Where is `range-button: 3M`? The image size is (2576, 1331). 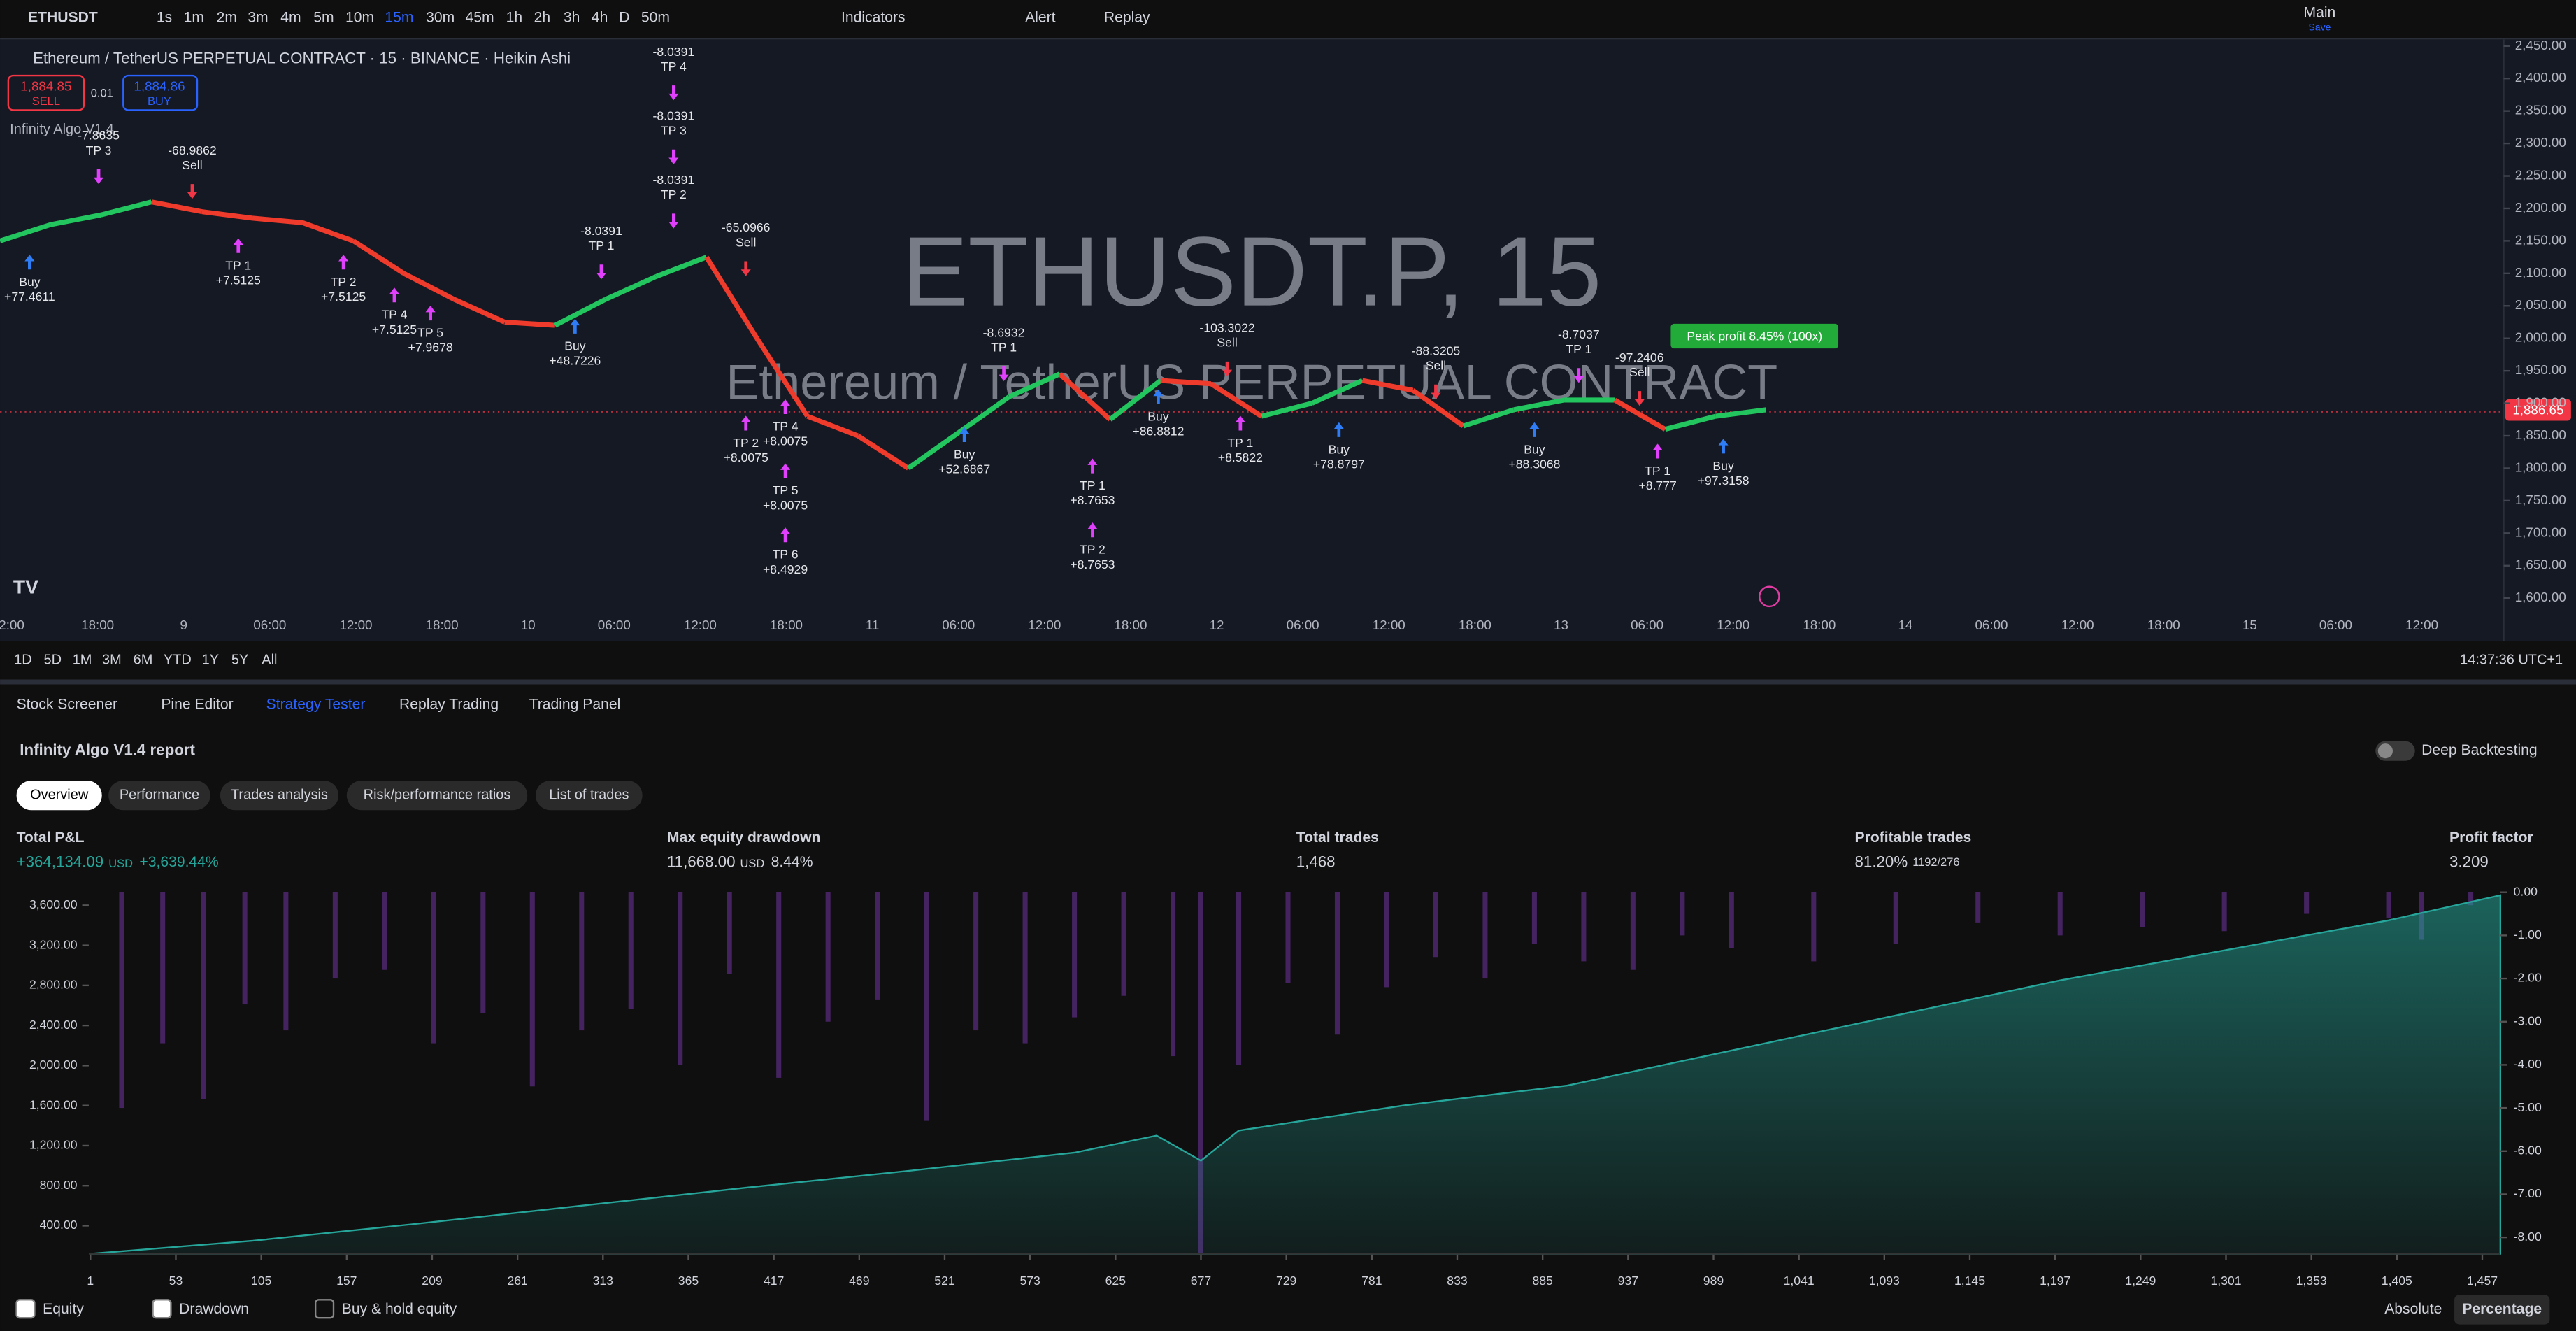 range-button: 3M is located at coordinates (112, 660).